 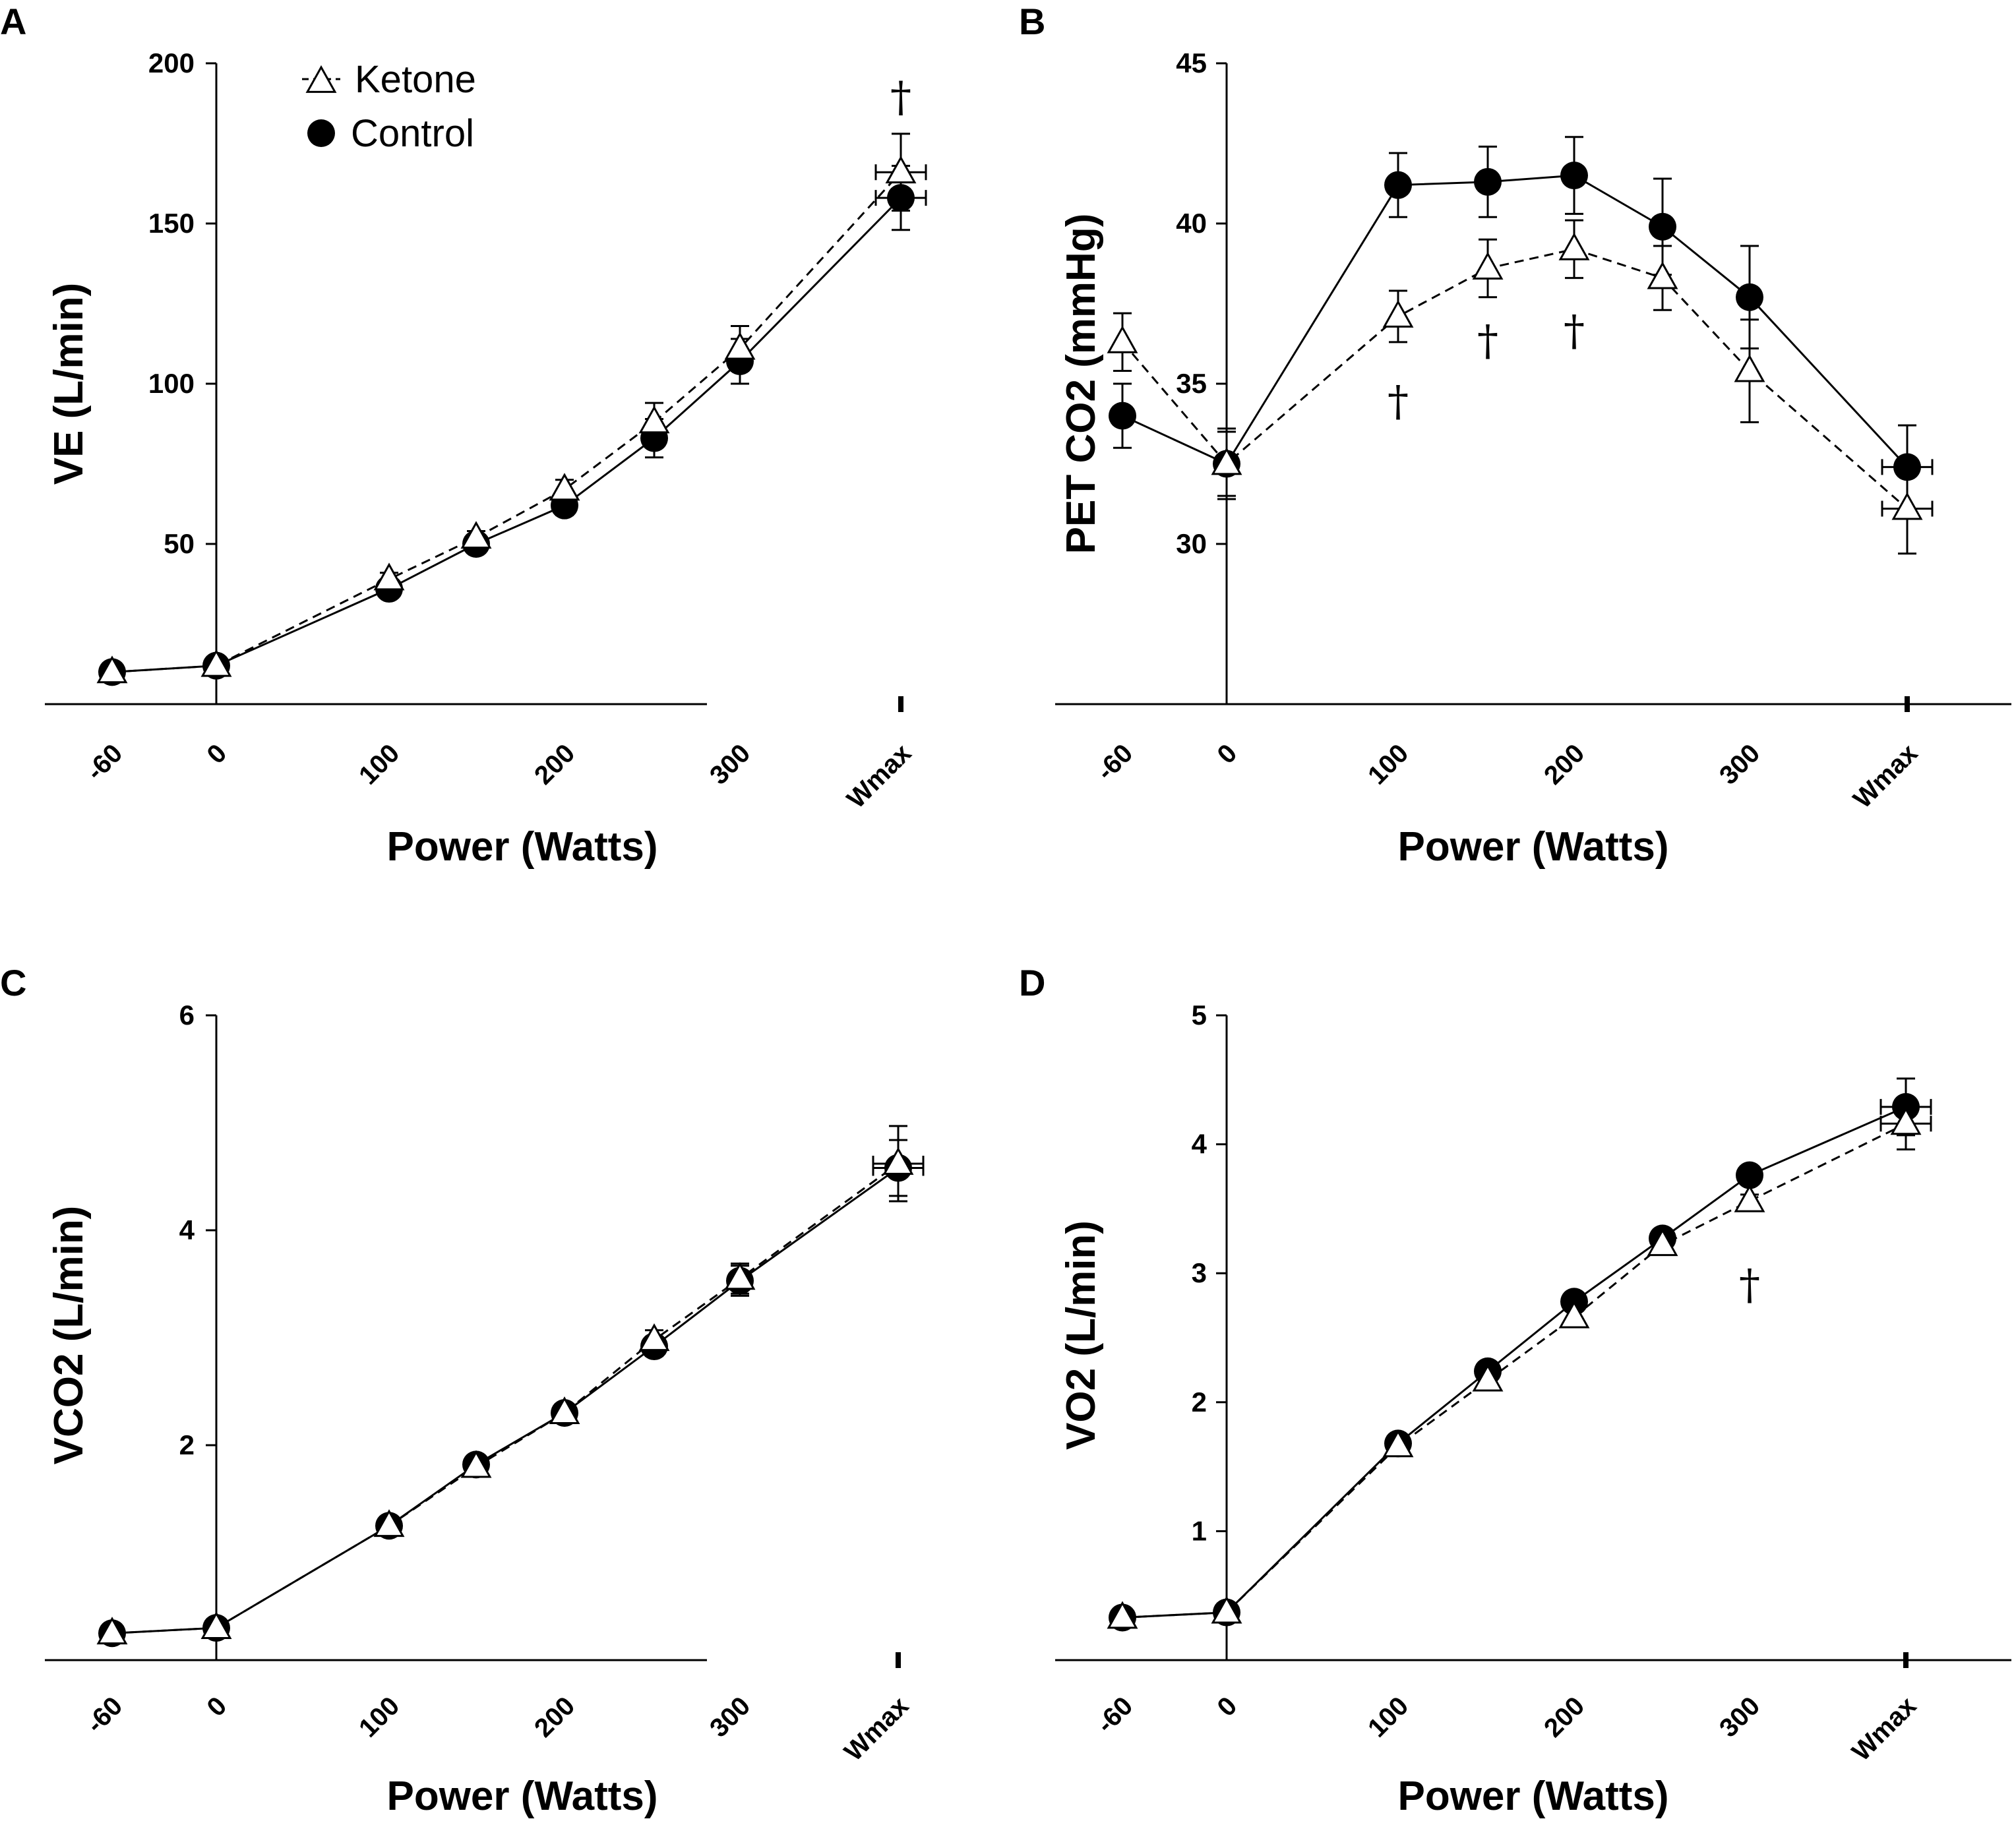 I want to click on y-axis-title: VO2 (L/min), so click(x=1081, y=1335).